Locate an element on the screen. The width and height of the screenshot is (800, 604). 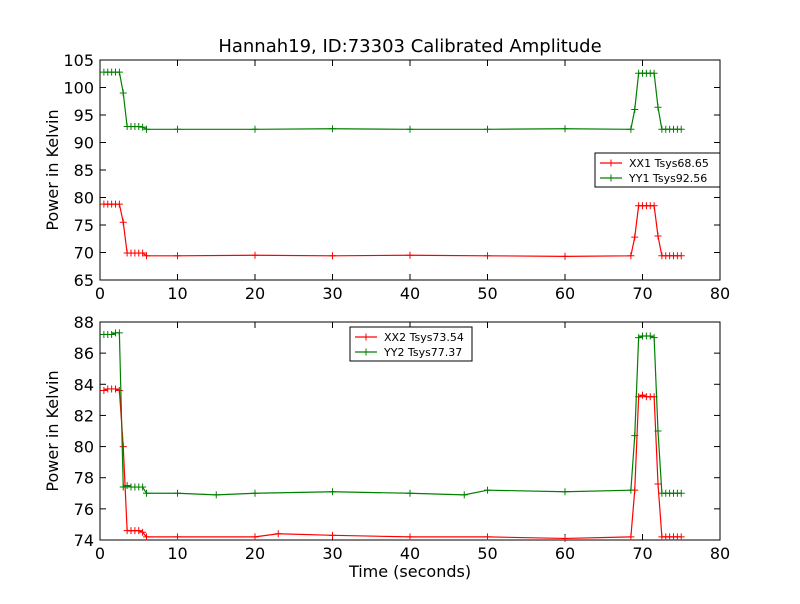
x-axis-label: Time (seconds) is located at coordinates (409, 571).